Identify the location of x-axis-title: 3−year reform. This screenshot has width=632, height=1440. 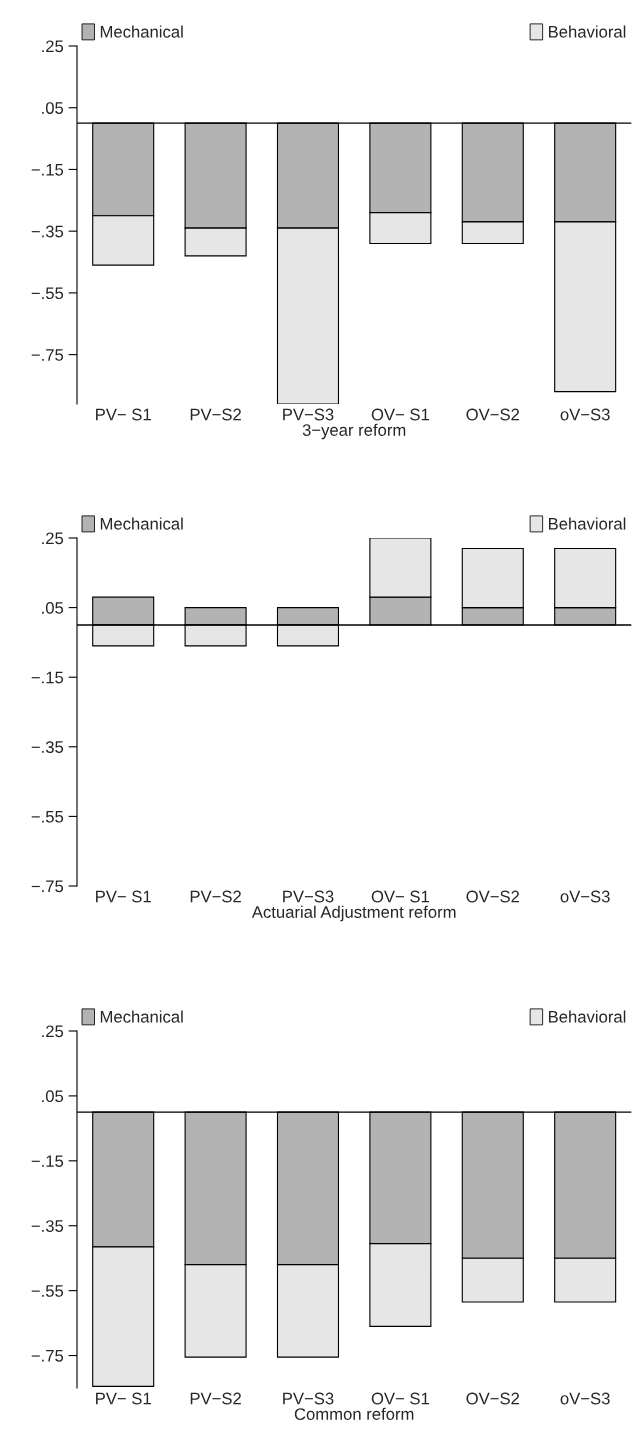
(354, 431).